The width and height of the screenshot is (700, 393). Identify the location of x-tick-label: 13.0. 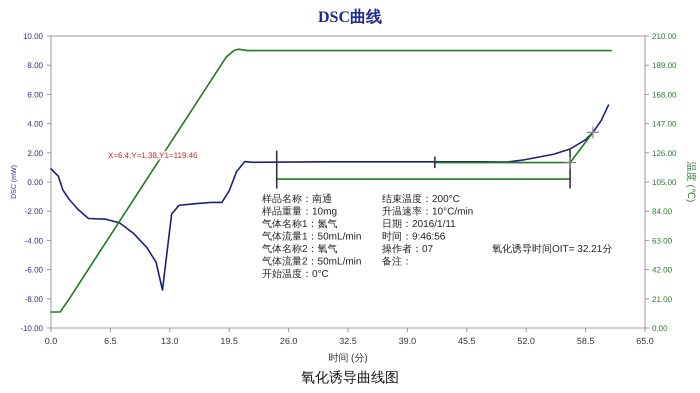
(170, 341).